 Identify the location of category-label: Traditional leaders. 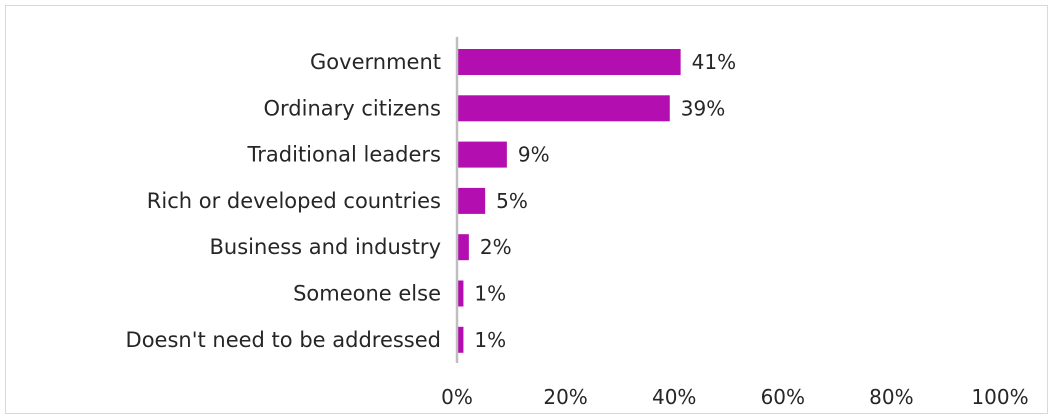
(344, 155).